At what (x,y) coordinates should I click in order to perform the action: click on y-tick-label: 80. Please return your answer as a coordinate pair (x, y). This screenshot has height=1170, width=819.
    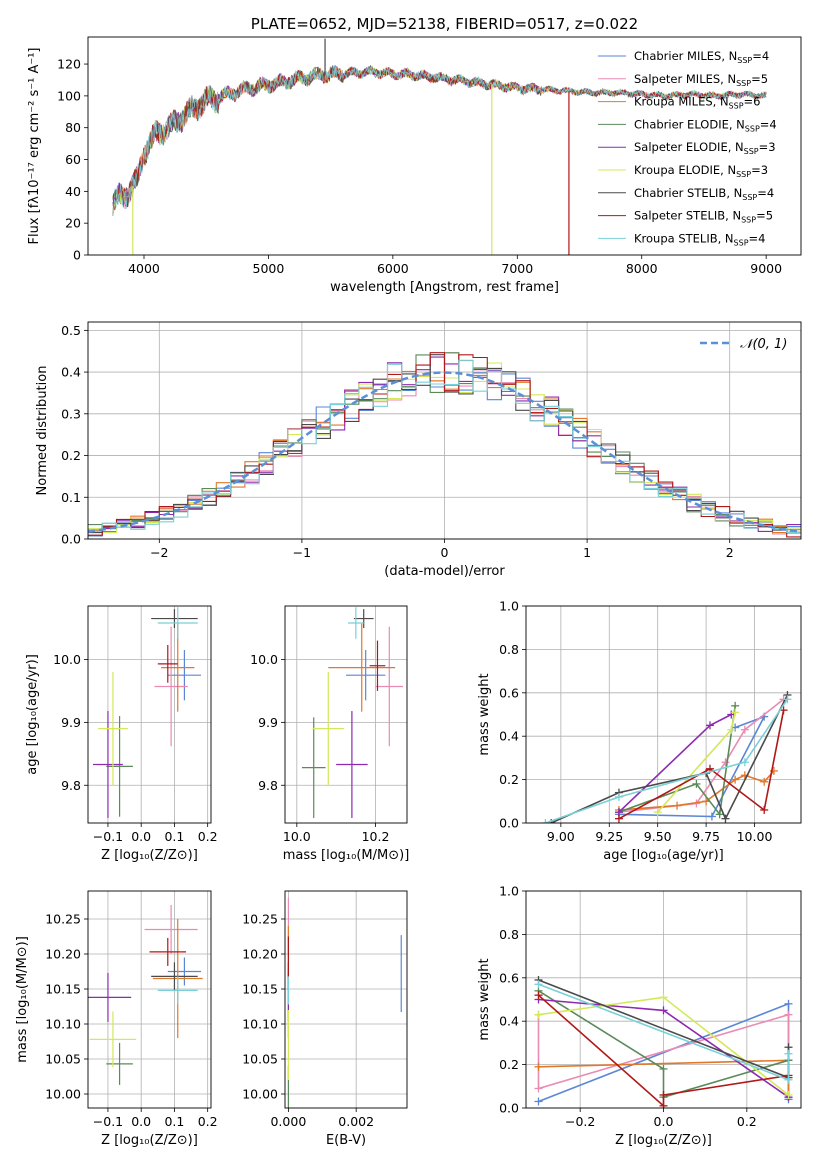
    Looking at the image, I should click on (73, 127).